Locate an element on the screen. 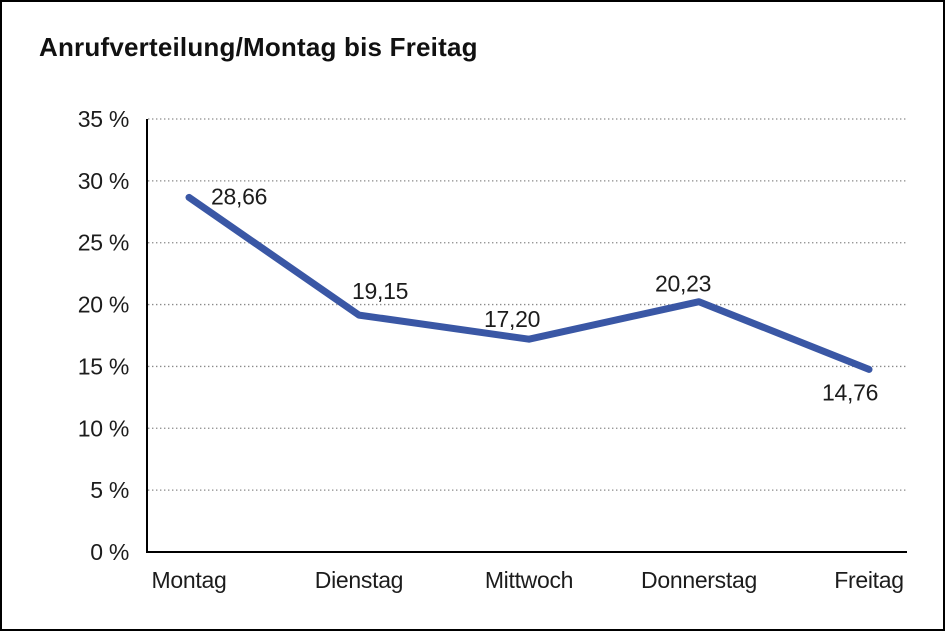 The width and height of the screenshot is (945, 631). chart-title: Anrufverteilung/Montag bis Freitag is located at coordinates (258, 47).